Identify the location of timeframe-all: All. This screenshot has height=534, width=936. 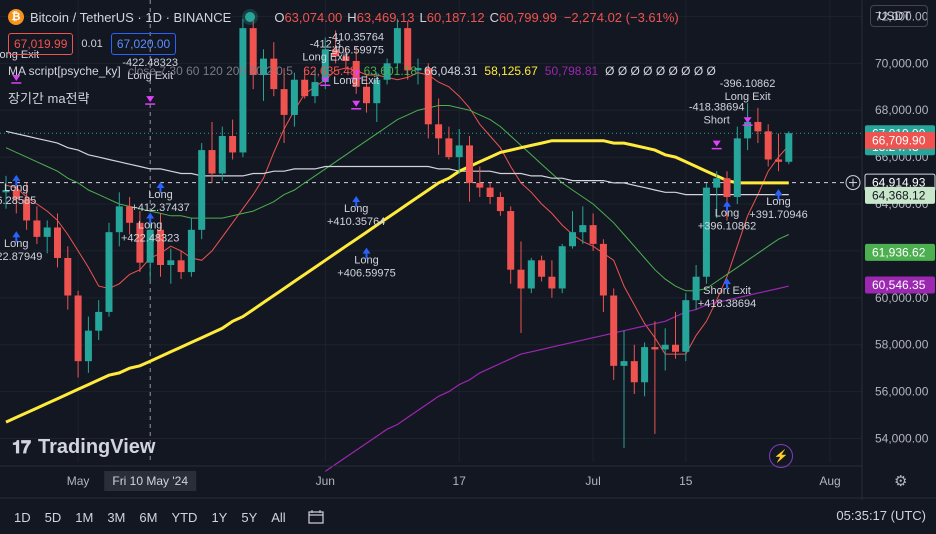
(278, 517).